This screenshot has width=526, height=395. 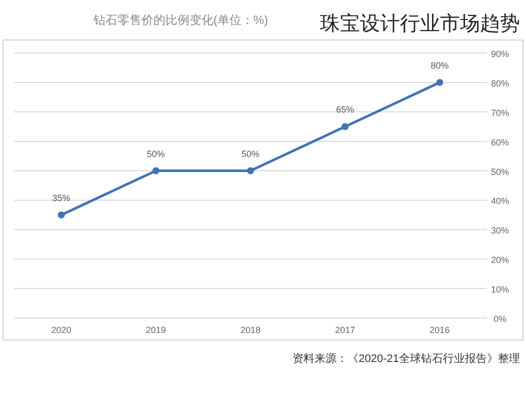 What do you see at coordinates (180, 20) in the screenshot?
I see `chart-subtitle: 钻石零售价的比例变化(单位：%)` at bounding box center [180, 20].